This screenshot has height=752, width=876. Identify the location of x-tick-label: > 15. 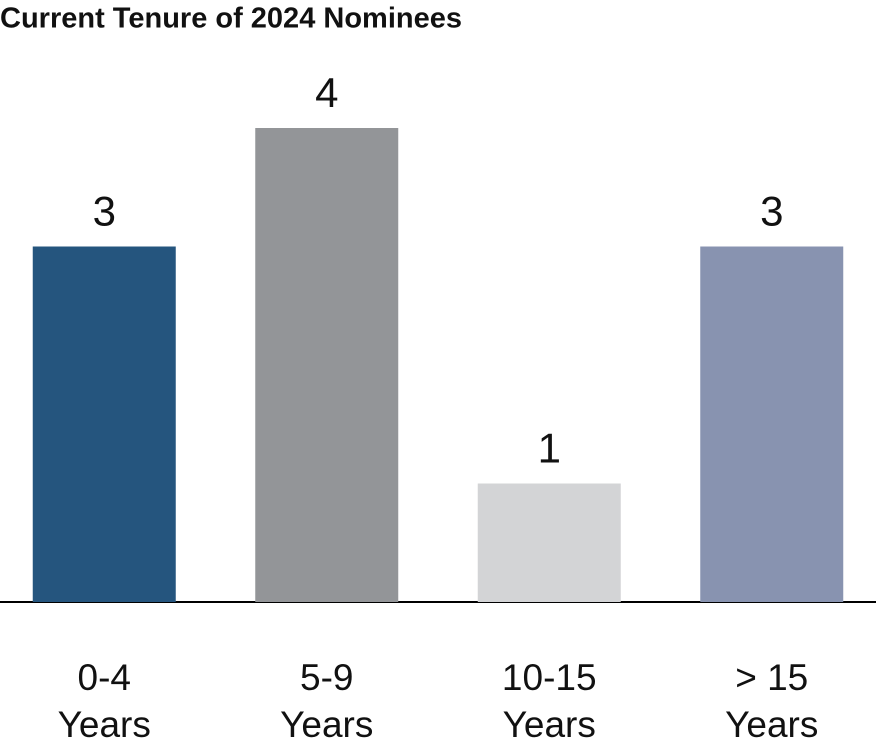
(771, 677).